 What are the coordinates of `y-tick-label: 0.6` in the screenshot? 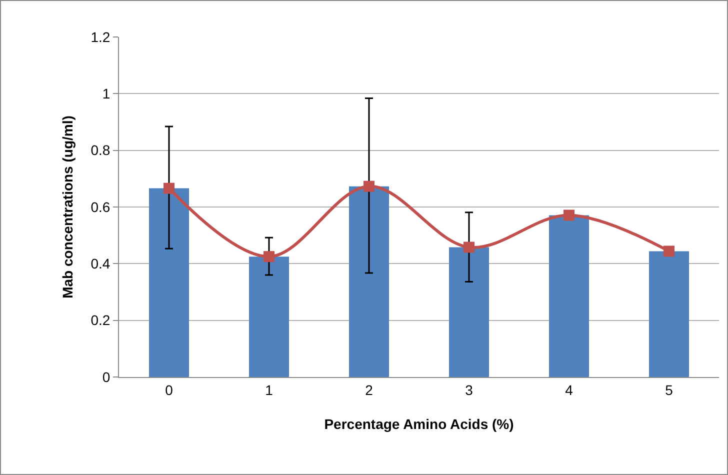 It's located at (100, 206).